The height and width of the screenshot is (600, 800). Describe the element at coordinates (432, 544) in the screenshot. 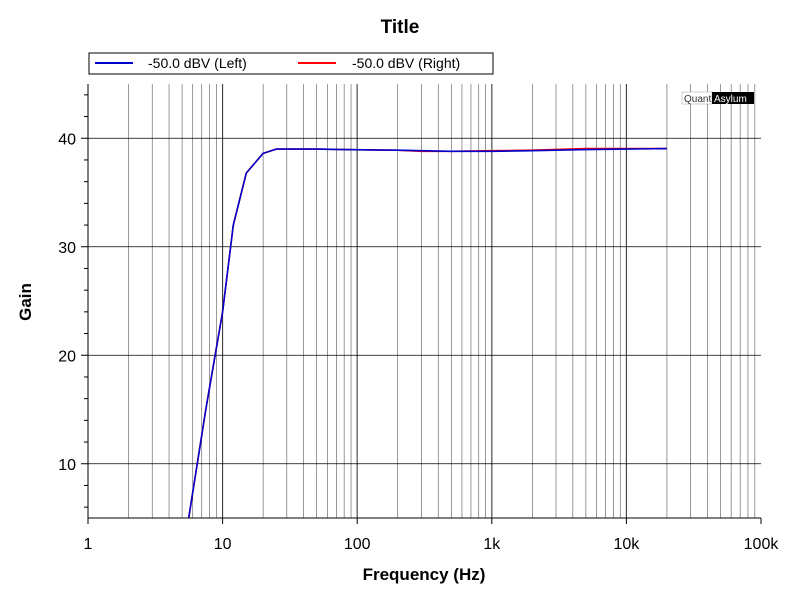

I see `x-tick-labels: 1 10 100 1k 10k 100k` at that location.